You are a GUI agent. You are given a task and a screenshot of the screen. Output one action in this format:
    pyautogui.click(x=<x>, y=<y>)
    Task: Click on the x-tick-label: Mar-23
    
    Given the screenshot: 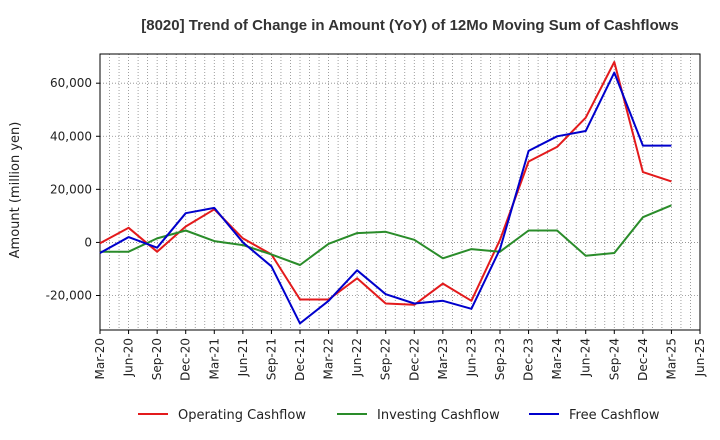 What is the action you would take?
    pyautogui.click(x=443, y=358)
    